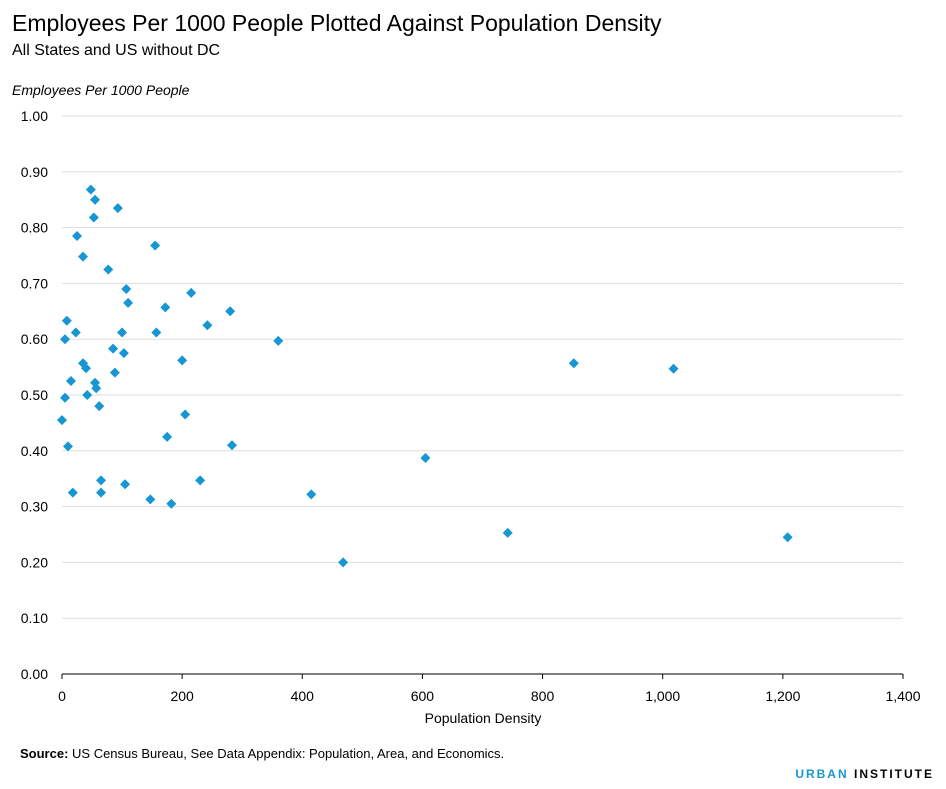  I want to click on y-tick-label: 0.00, so click(34, 674).